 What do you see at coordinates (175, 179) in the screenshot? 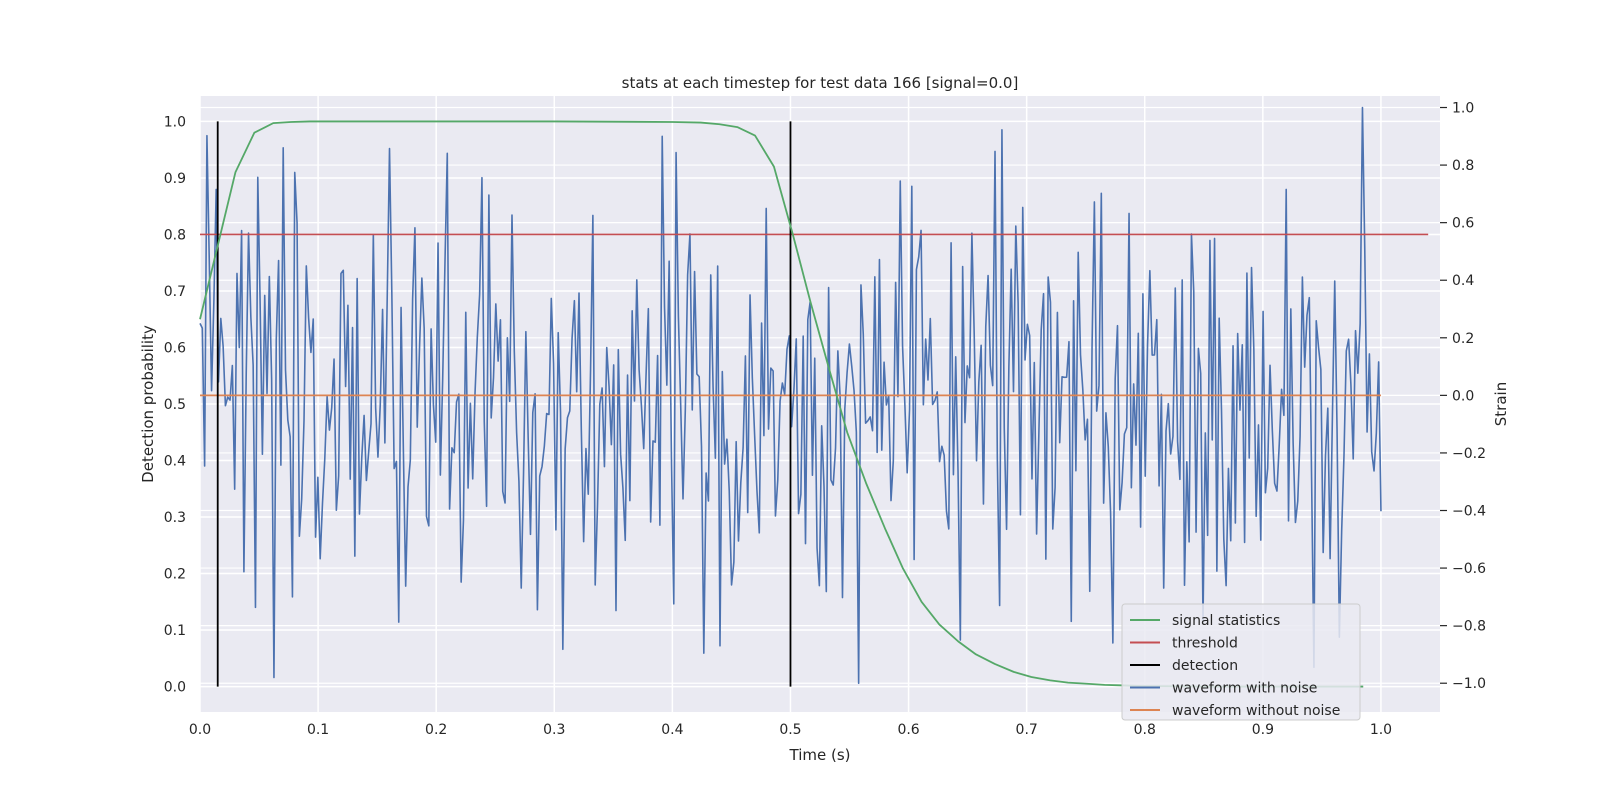
I see `y-tick-label: 0.9` at bounding box center [175, 179].